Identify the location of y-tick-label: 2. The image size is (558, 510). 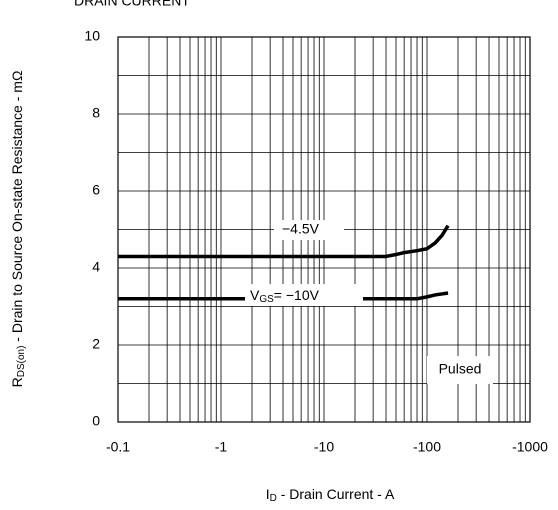
(96, 344).